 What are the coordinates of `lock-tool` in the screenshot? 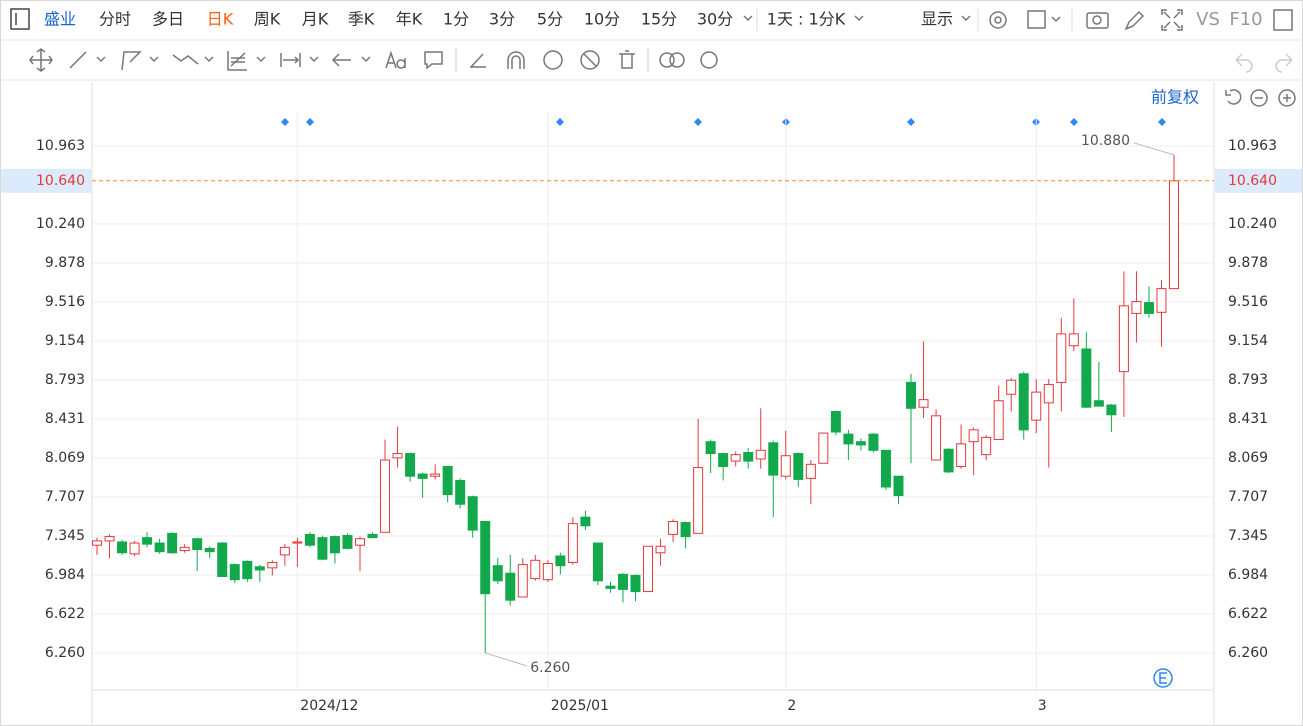 It's located at (553, 60).